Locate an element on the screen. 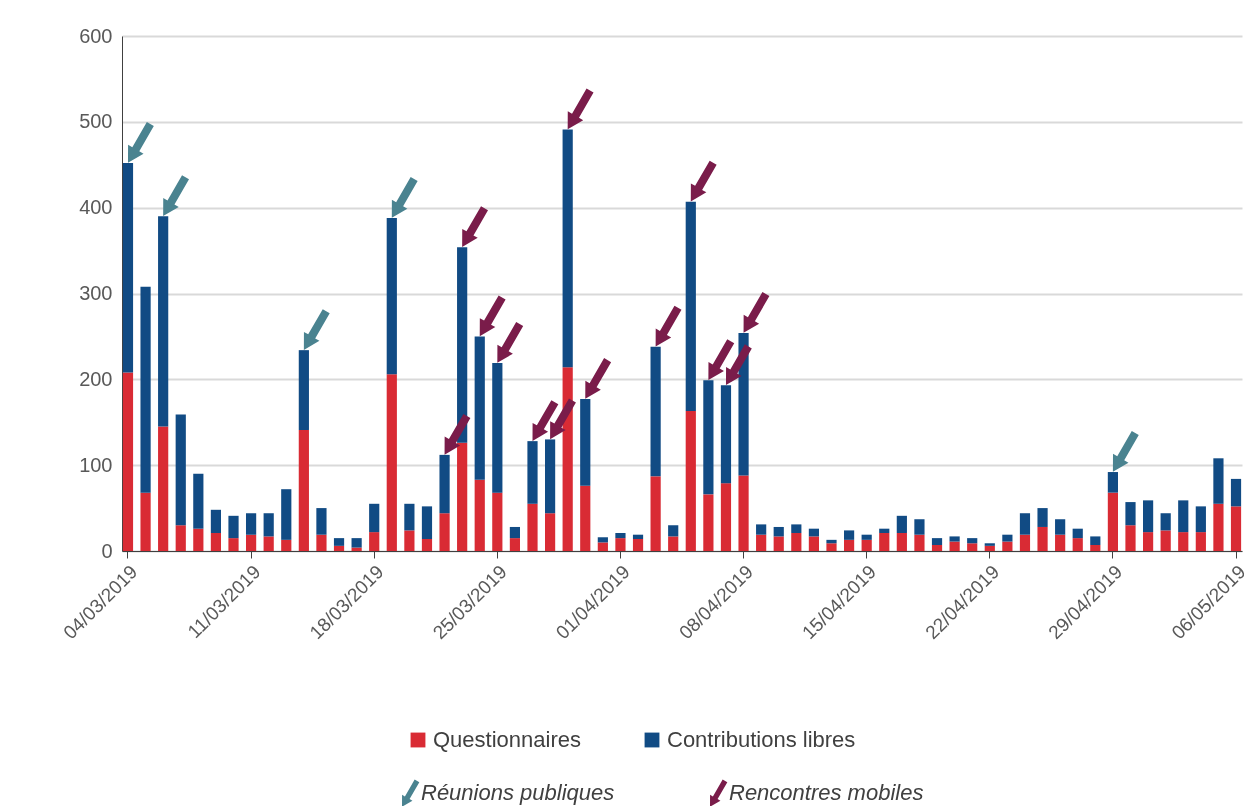 Image resolution: width=1255 pixels, height=806 pixels. y-tick-label: 100 is located at coordinates (96, 464).